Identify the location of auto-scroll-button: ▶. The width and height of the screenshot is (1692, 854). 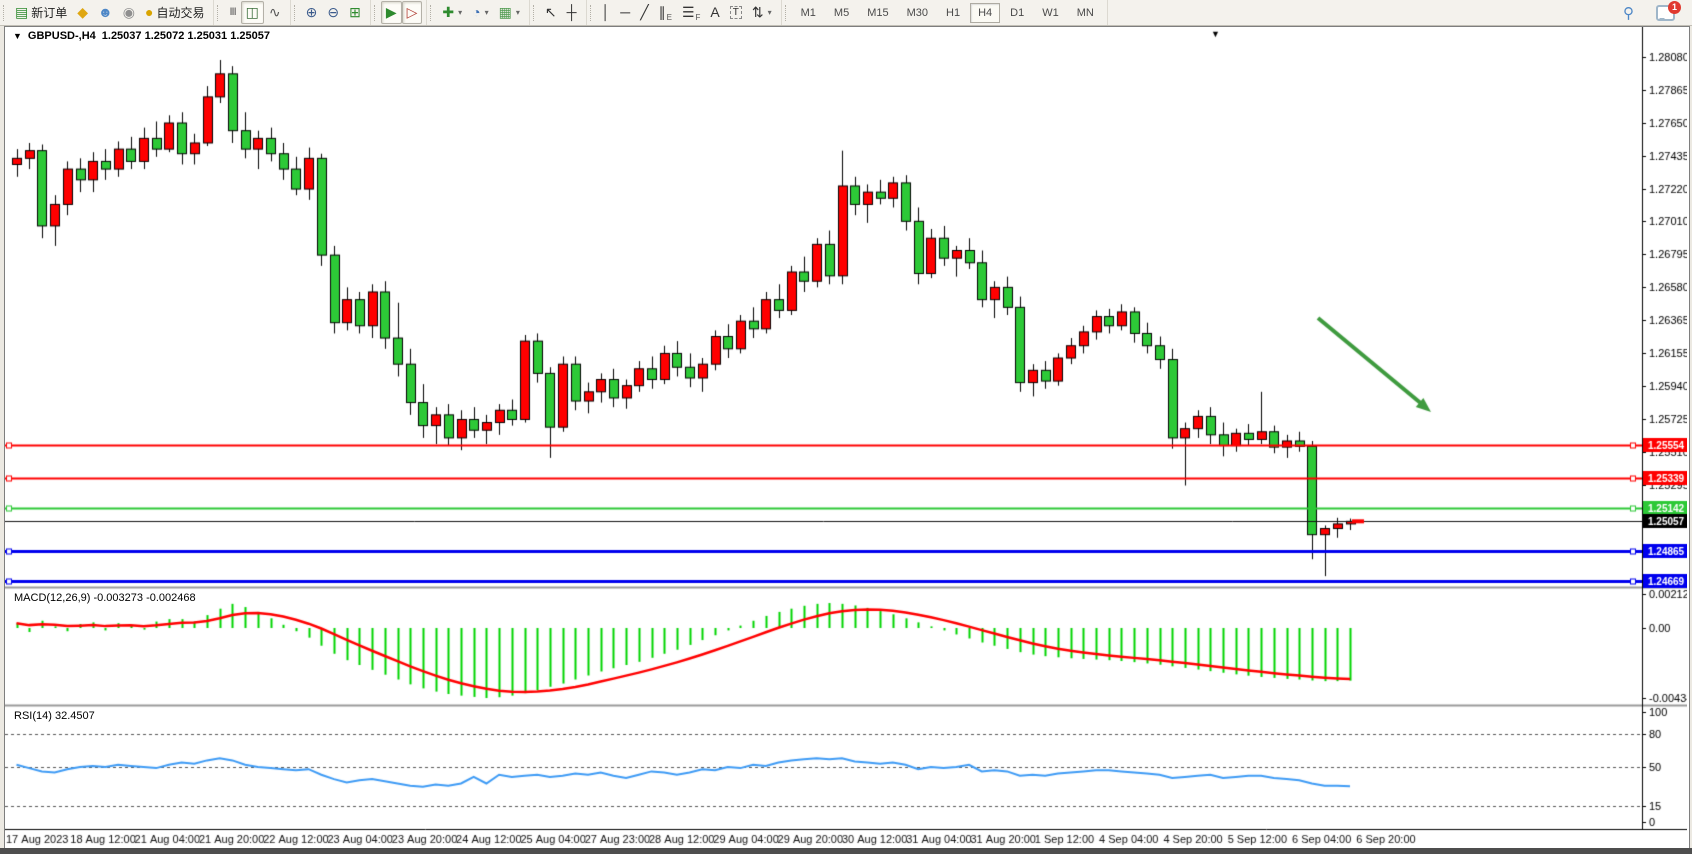
(391, 12).